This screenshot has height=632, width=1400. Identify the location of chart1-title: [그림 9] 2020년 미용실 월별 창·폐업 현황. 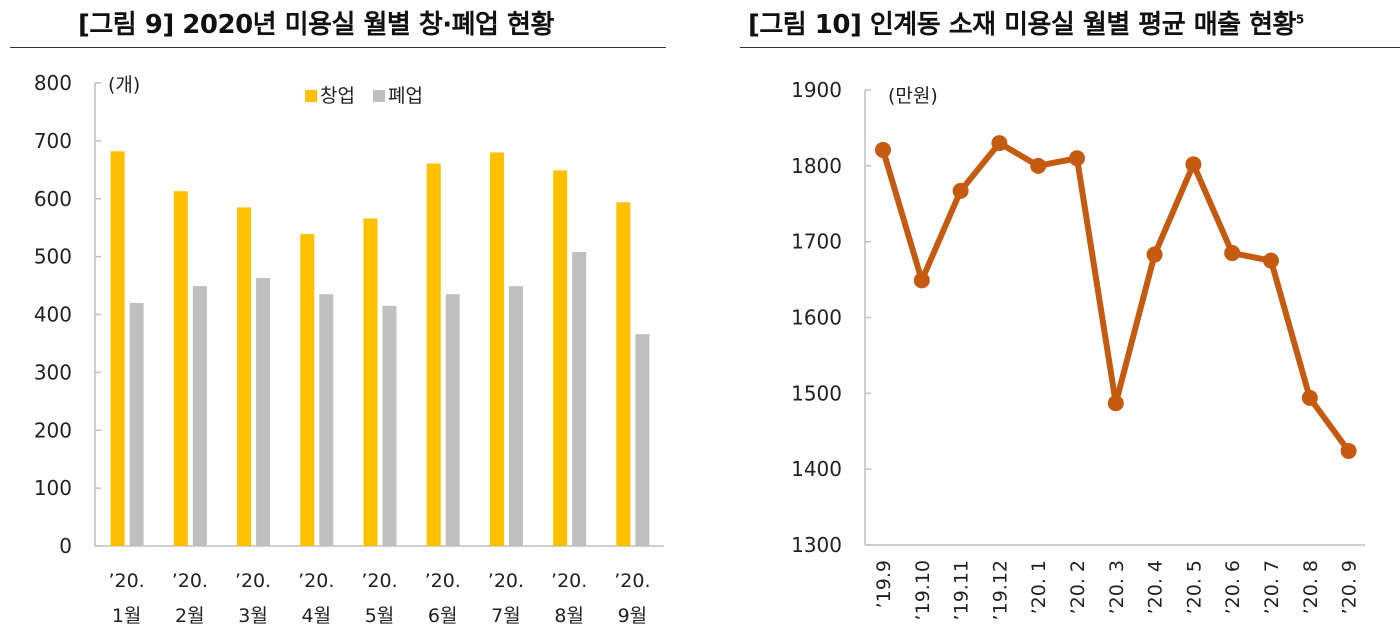
(316, 25).